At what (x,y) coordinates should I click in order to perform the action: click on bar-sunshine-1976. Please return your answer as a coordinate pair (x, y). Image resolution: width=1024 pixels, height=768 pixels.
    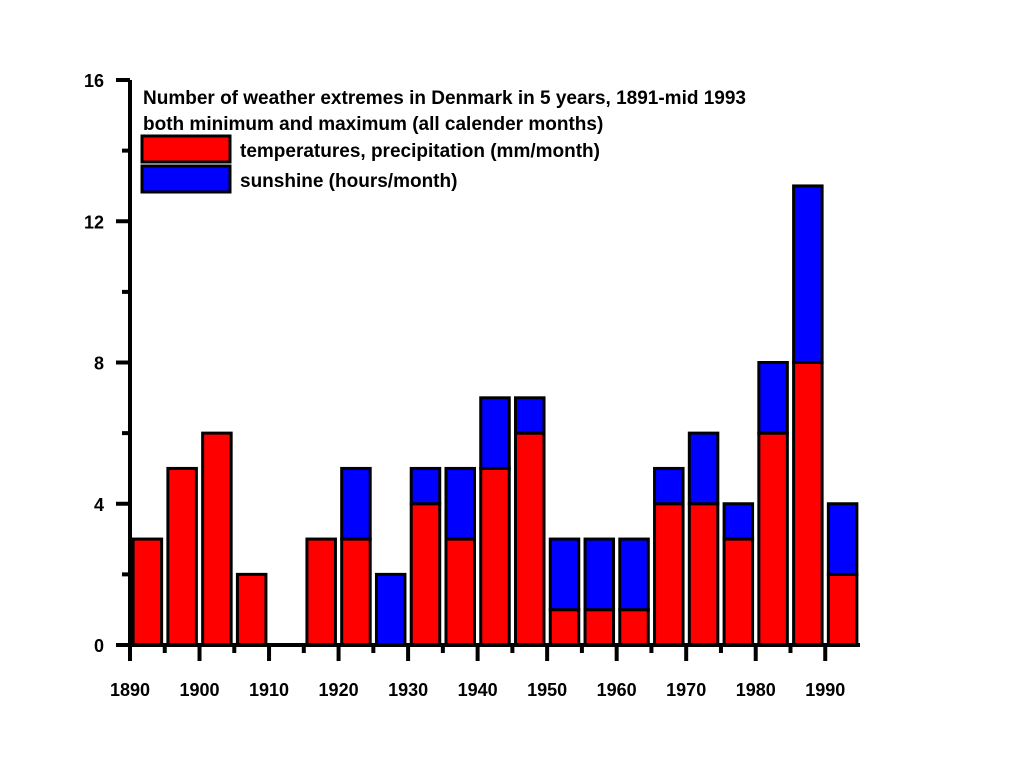
    Looking at the image, I should click on (738, 521).